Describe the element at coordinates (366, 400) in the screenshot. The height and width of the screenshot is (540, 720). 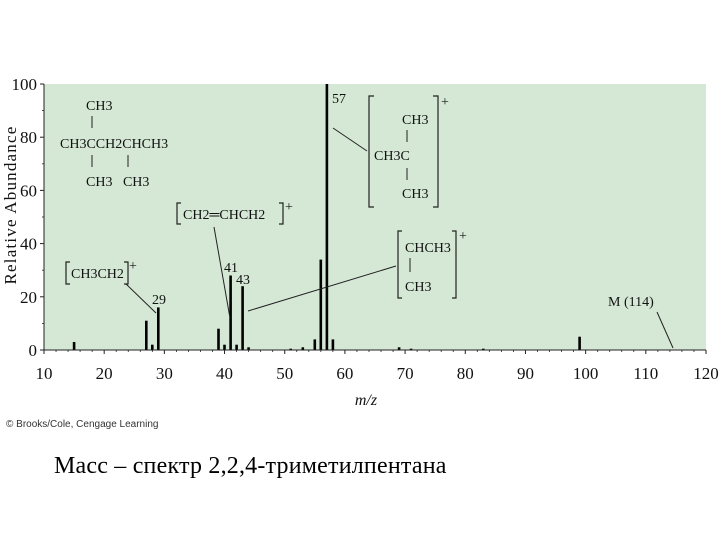
I see `x-axis-label: m/z` at that location.